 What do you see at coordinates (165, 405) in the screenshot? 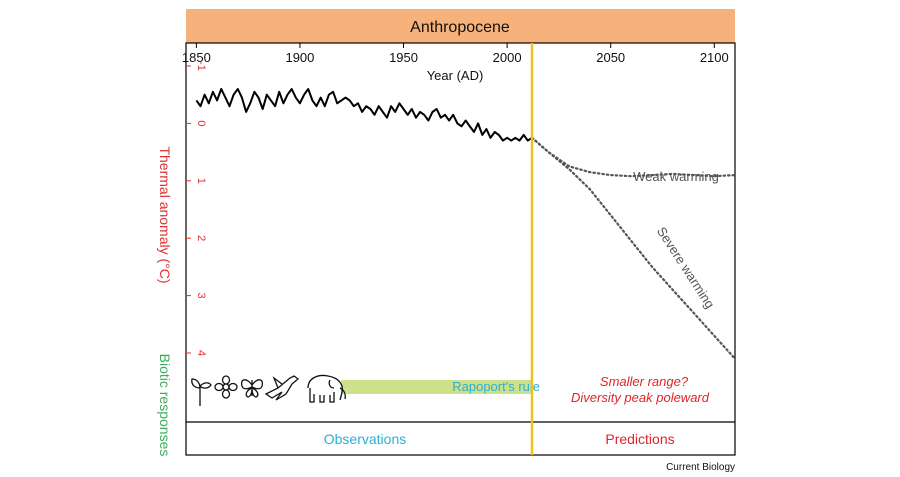
I see `y-axis-label-biotic: Biotic responses` at bounding box center [165, 405].